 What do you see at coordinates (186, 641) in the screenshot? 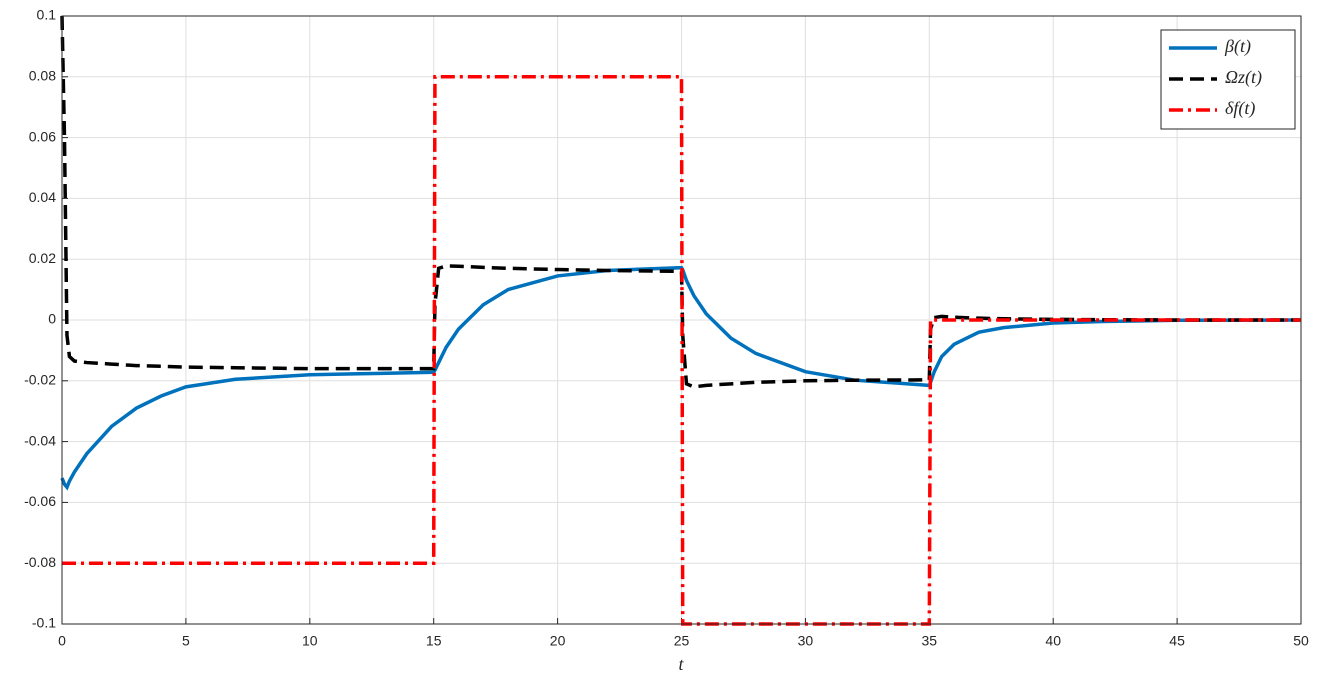
I see `x-tick-label: 5` at bounding box center [186, 641].